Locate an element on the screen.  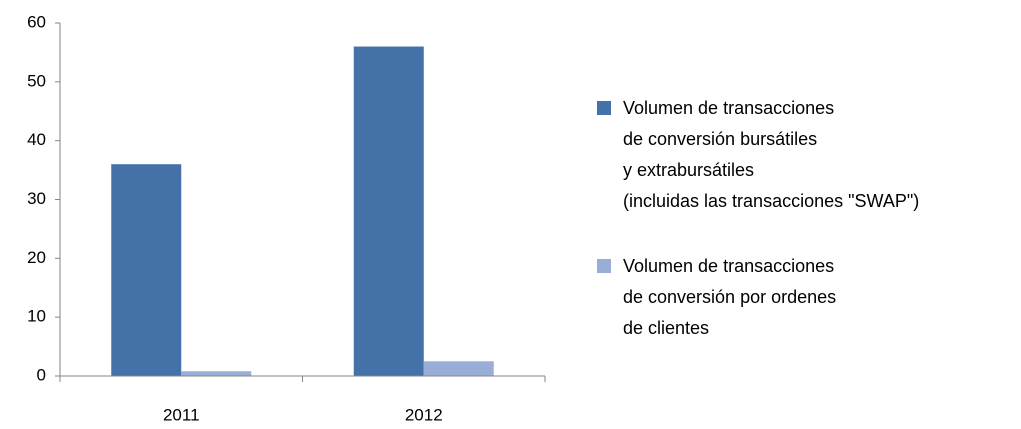
y-tick-label: 40 is located at coordinates (36, 139).